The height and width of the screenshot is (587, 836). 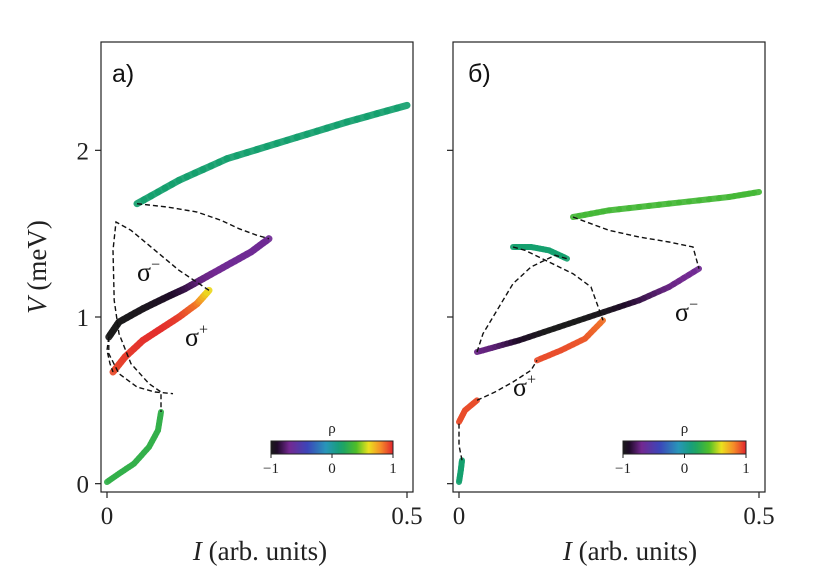 I want to click on y-tick-label: 0, so click(x=83, y=485).